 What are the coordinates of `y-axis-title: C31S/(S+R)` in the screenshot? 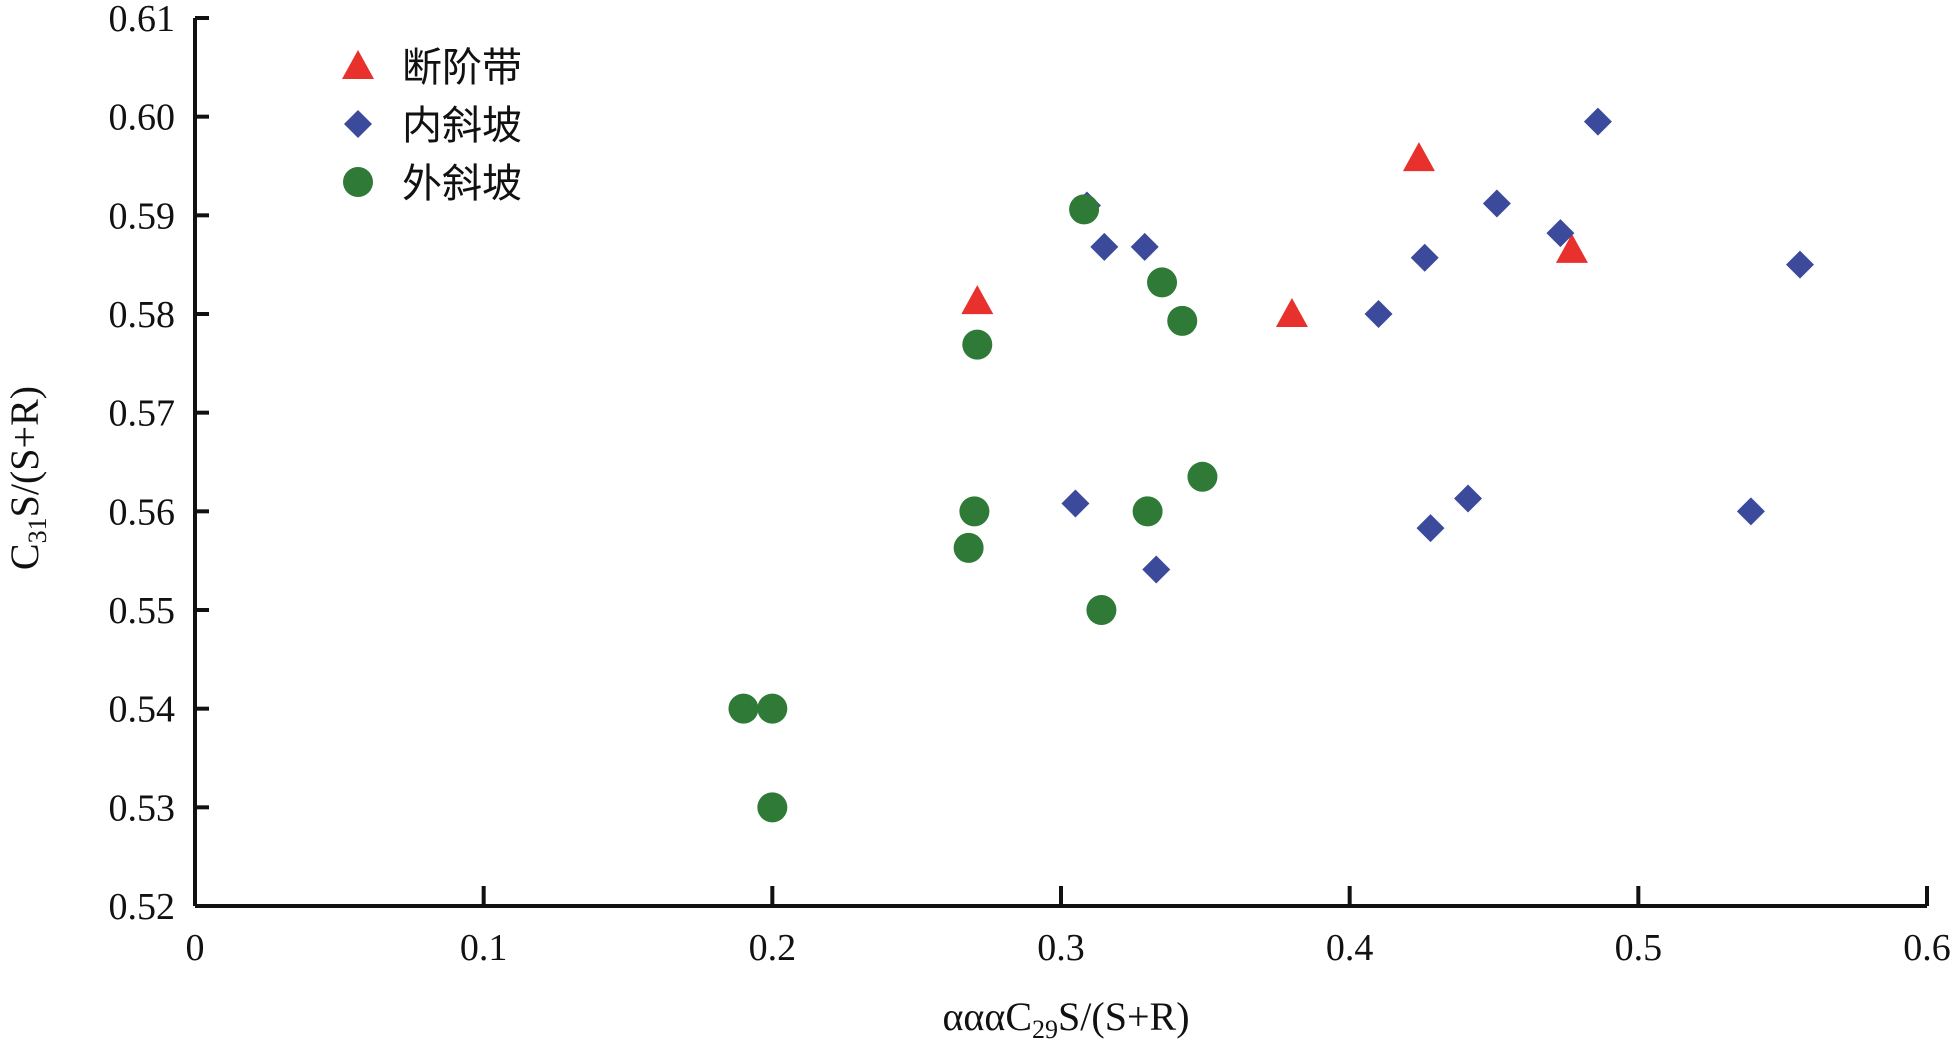 It's located at (27, 478).